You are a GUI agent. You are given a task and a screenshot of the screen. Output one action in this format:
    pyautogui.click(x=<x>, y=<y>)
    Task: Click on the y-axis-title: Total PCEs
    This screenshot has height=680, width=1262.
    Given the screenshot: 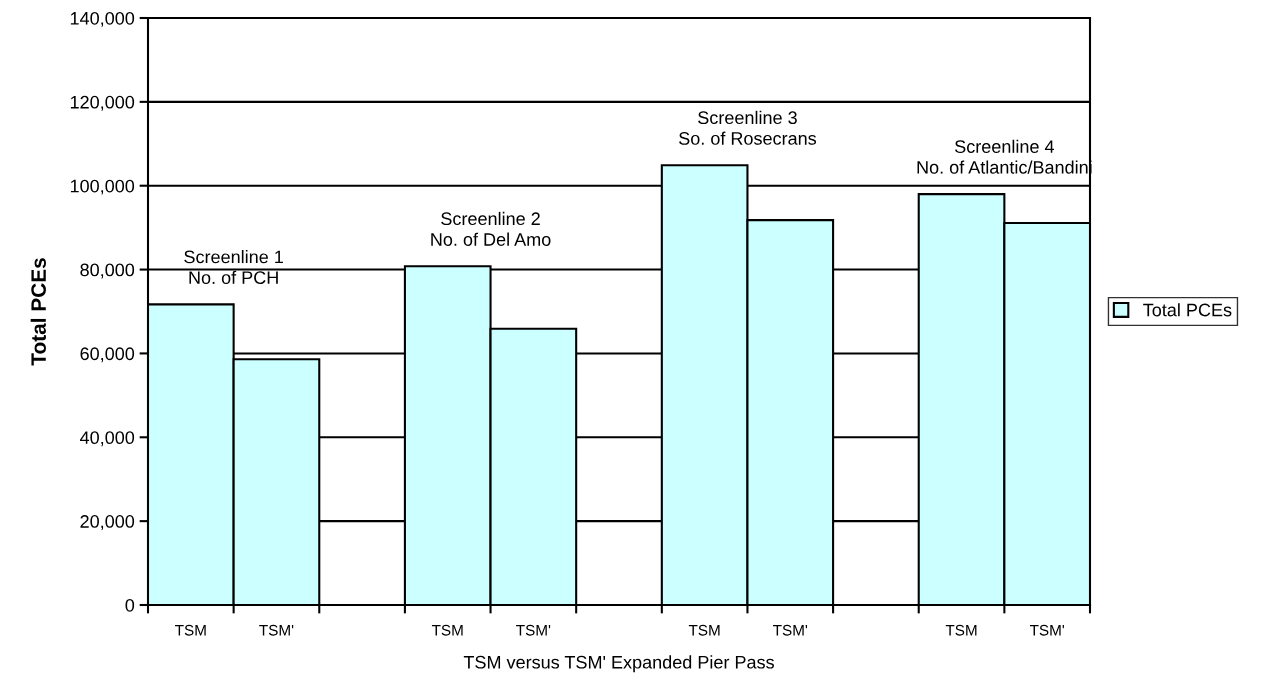 What is the action you would take?
    pyautogui.click(x=38, y=312)
    